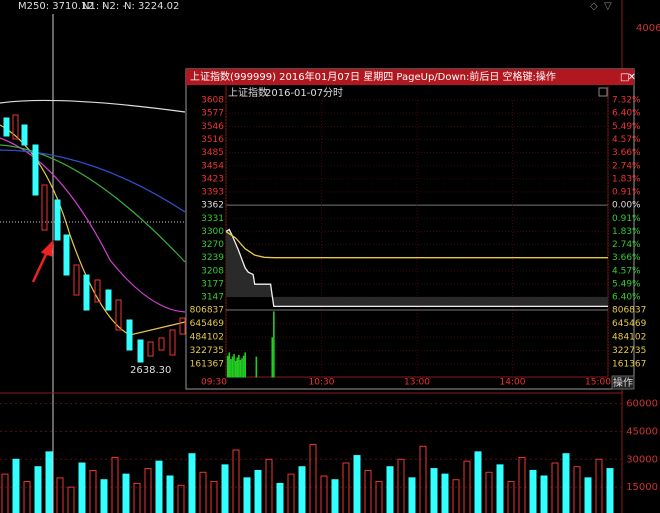 Image resolution: width=660 pixels, height=513 pixels. I want to click on price-tick-label: 3393, so click(212, 192).